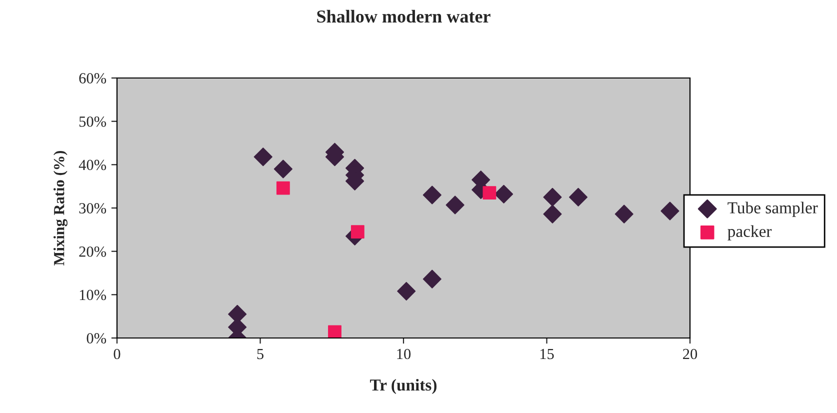 This screenshot has width=837, height=413. What do you see at coordinates (93, 295) in the screenshot?
I see `y-tick-label: 10%` at bounding box center [93, 295].